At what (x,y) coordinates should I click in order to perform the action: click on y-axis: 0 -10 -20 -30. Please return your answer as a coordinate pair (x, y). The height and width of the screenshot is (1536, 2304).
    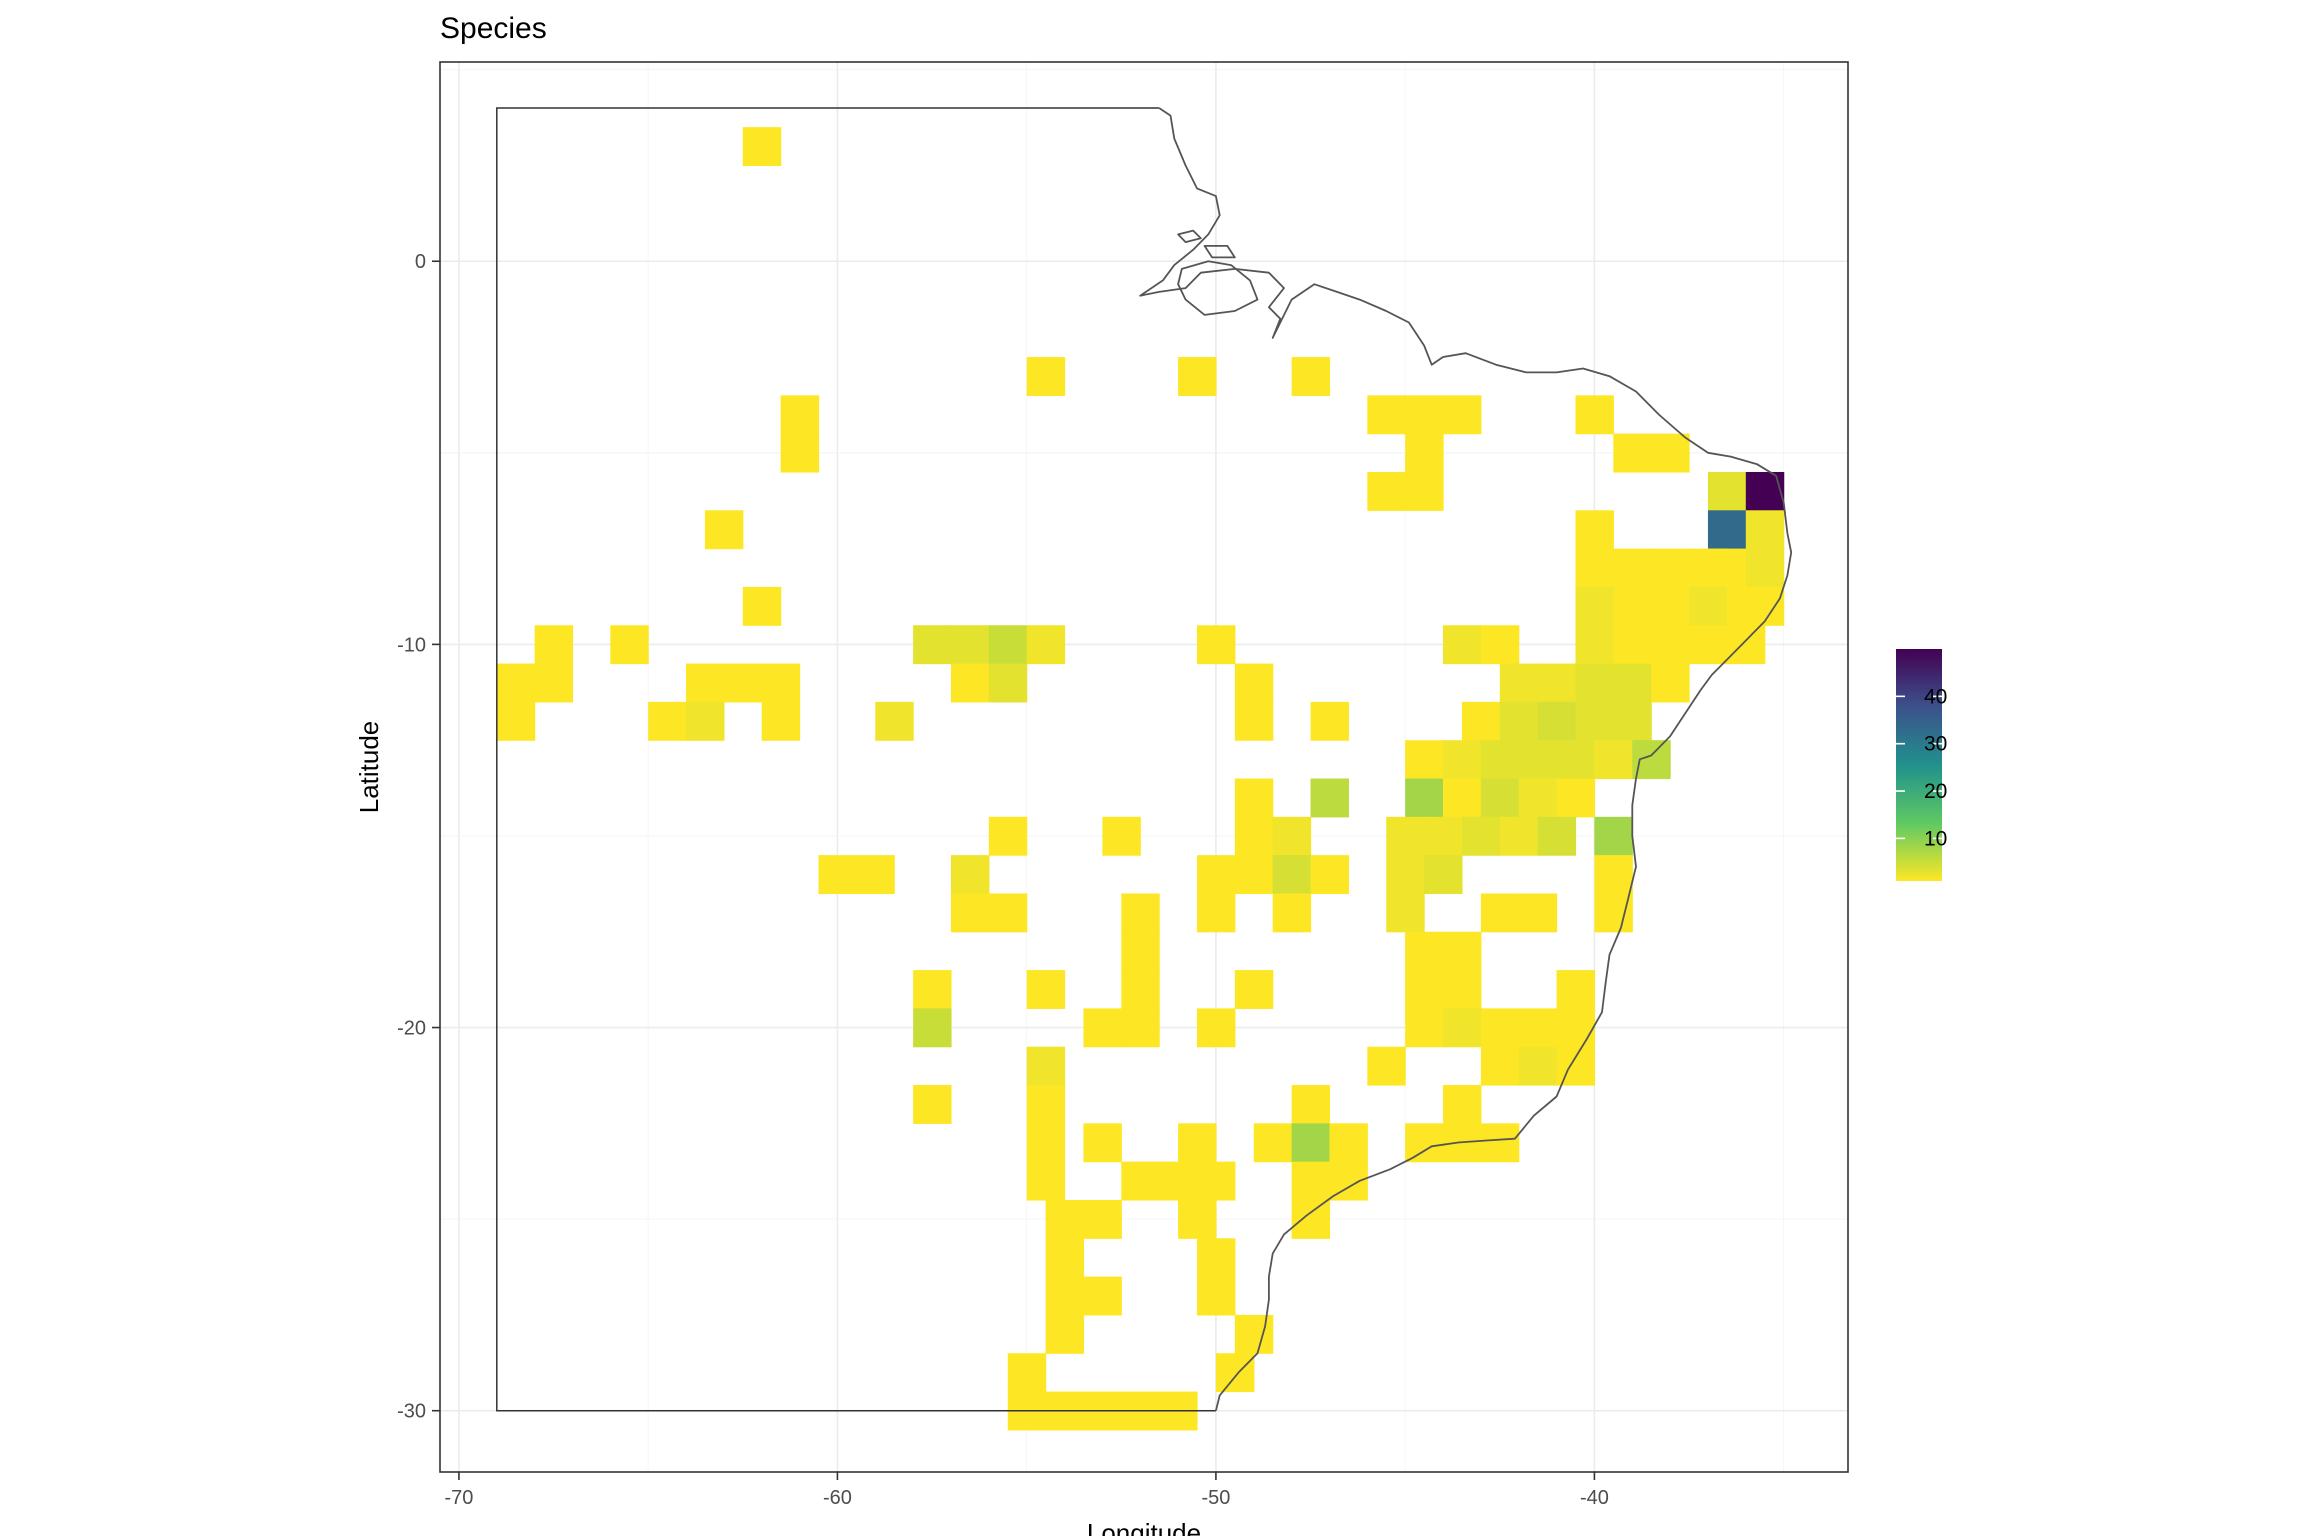
    Looking at the image, I should click on (418, 837).